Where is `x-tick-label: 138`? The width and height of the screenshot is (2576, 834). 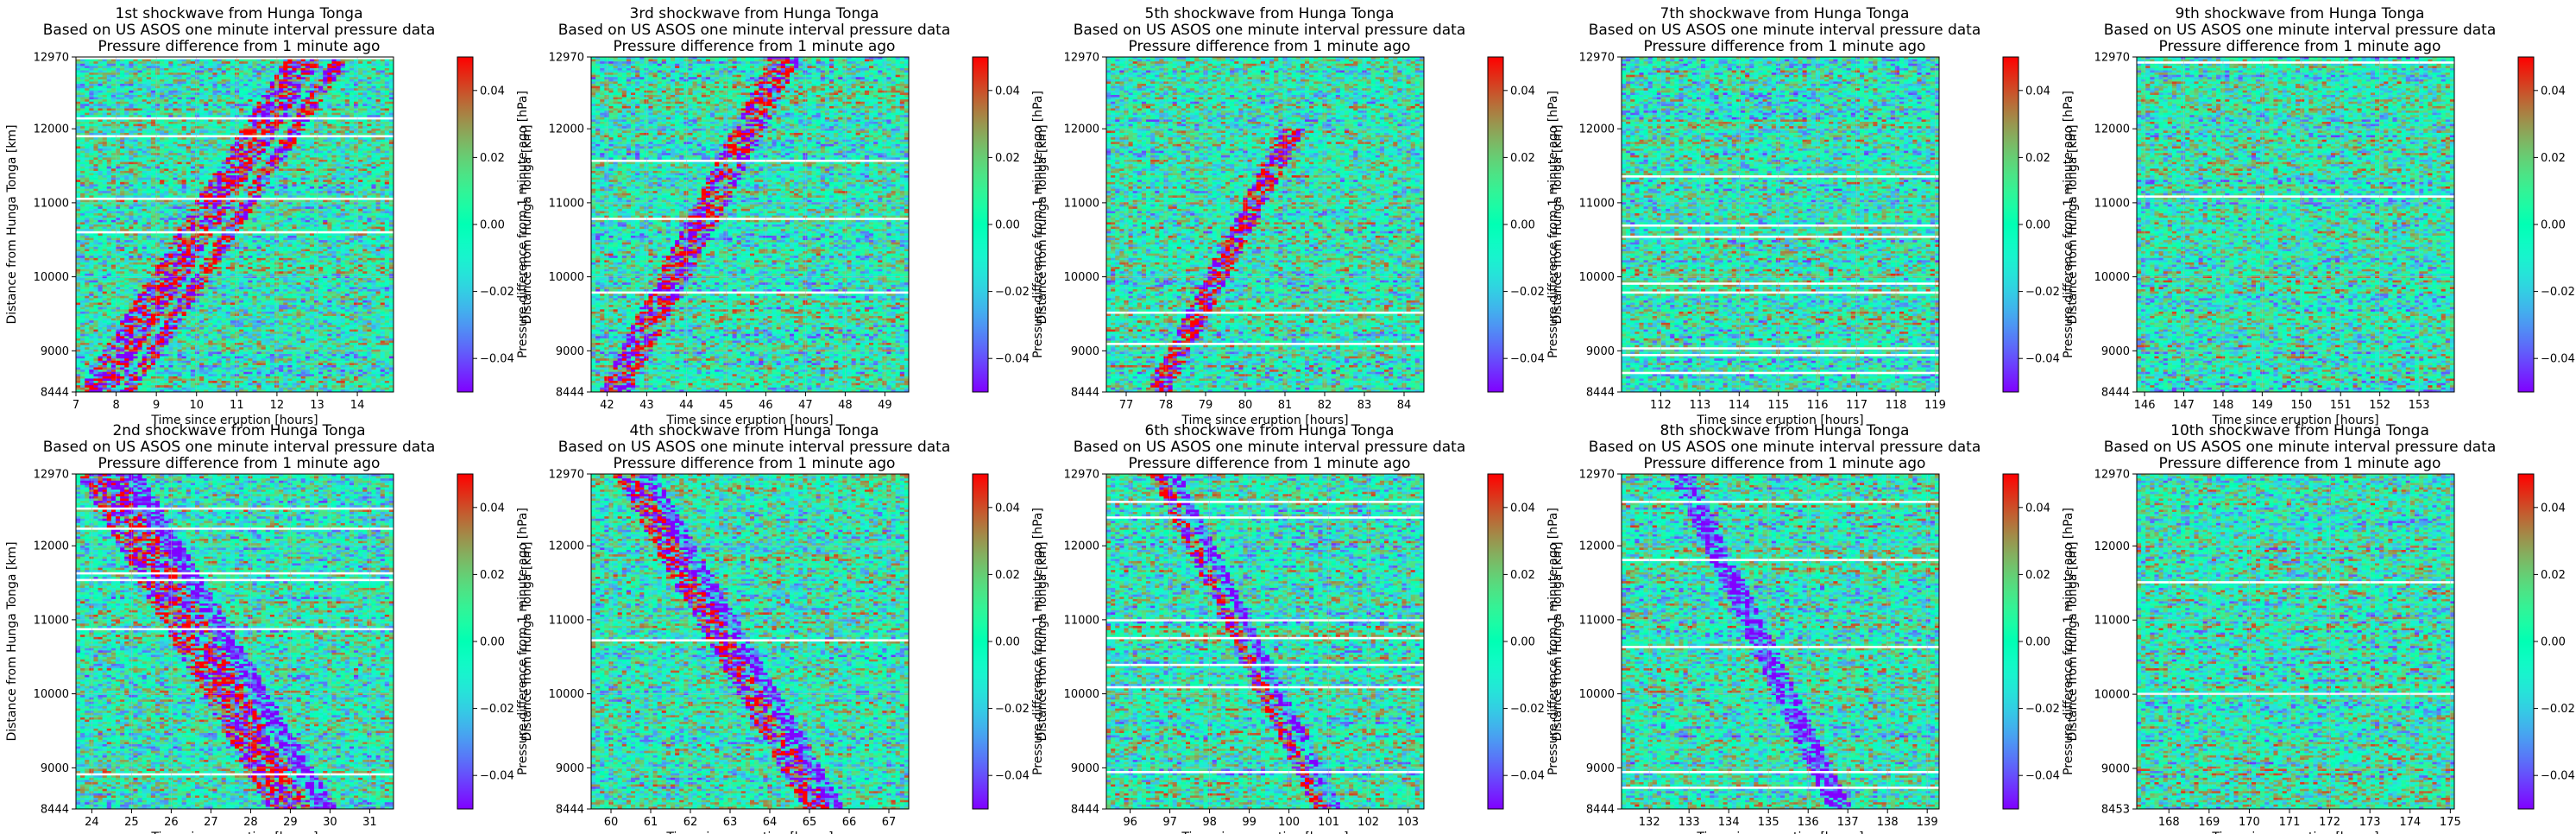 x-tick-label: 138 is located at coordinates (1888, 822).